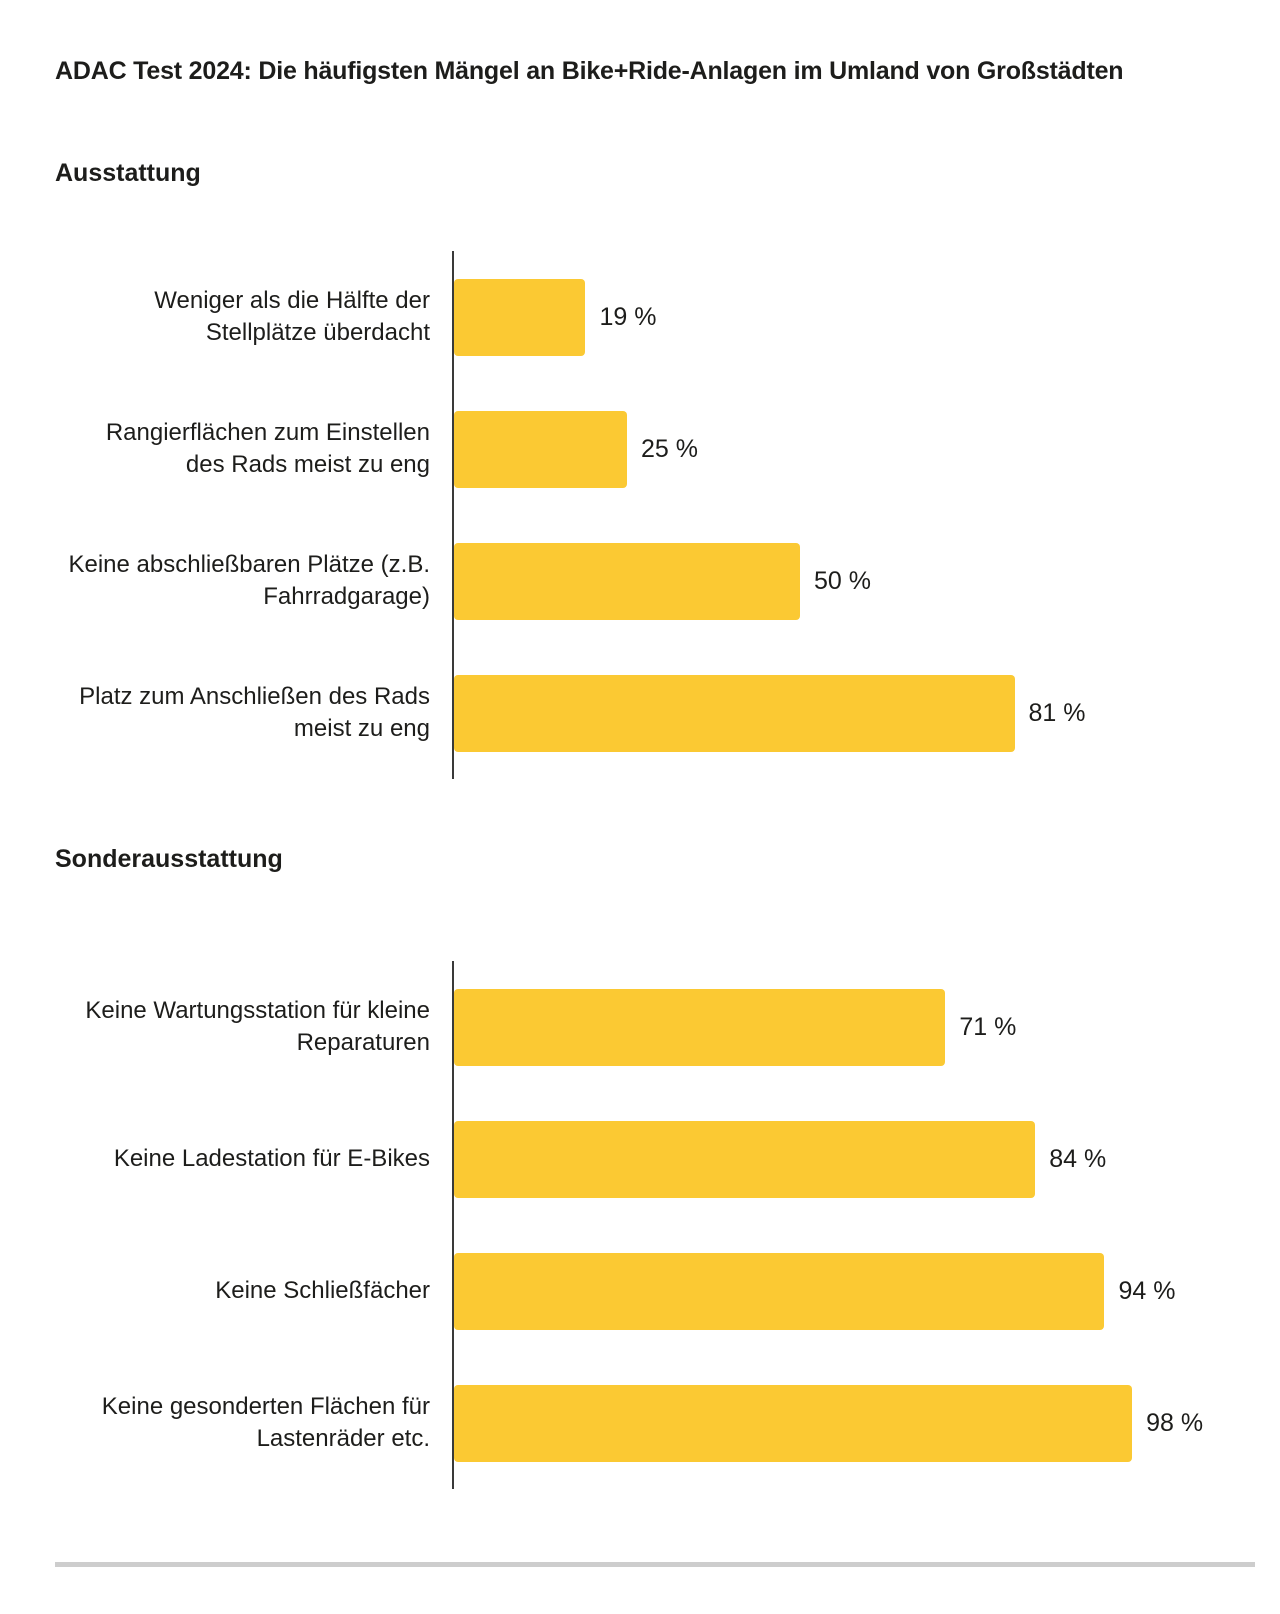 The width and height of the screenshot is (1280, 1614). I want to click on bar-track: 50 %, so click(853, 581).